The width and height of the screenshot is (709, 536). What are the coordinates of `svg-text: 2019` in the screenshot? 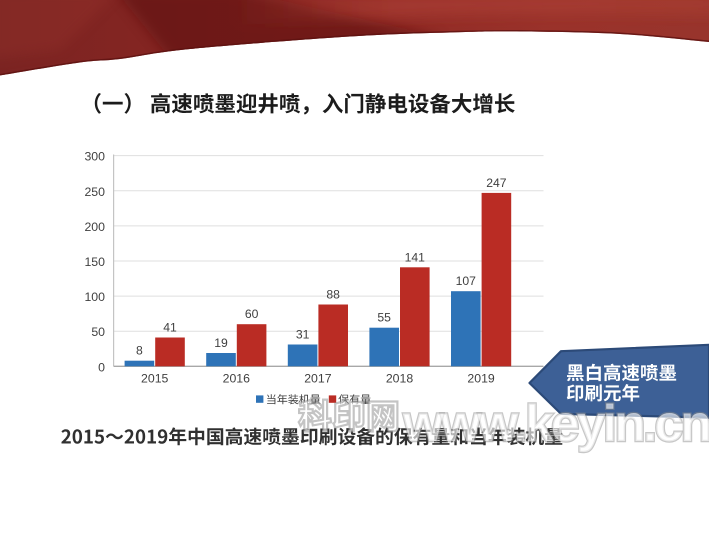 It's located at (481, 378).